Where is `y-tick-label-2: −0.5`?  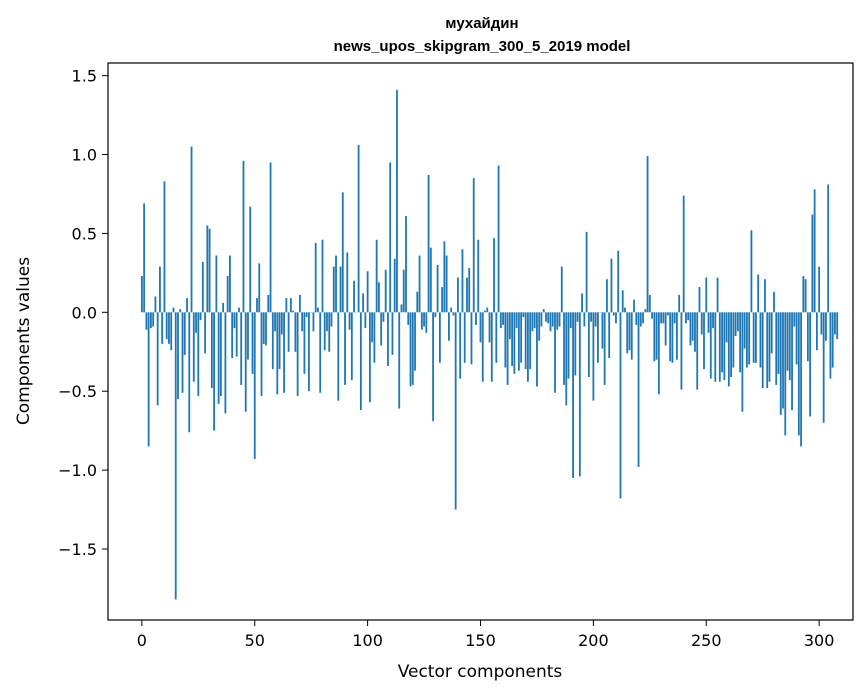
y-tick-label-2: −0.5 is located at coordinates (77, 391).